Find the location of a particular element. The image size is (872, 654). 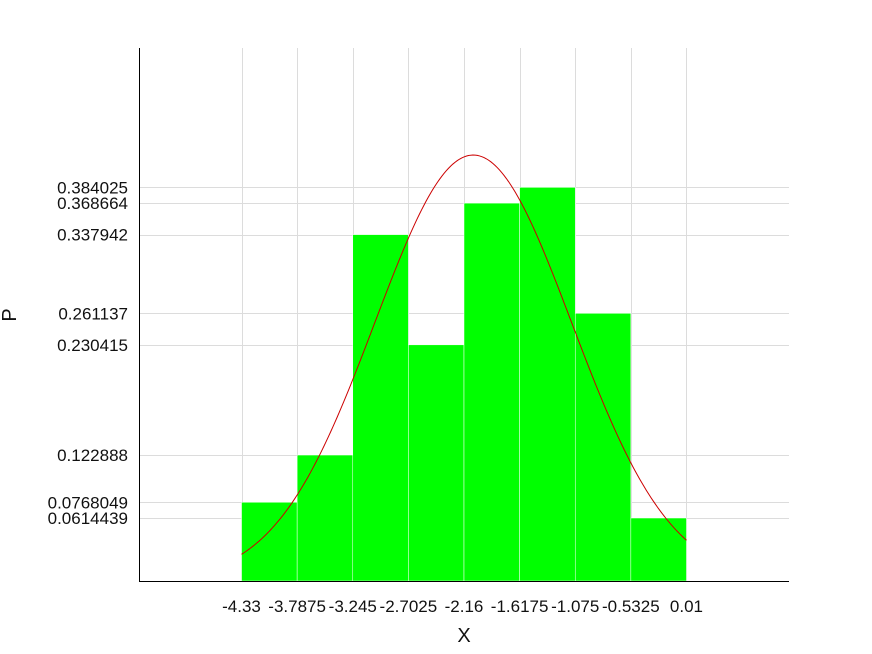

x-tick-label: -3.7875 is located at coordinates (297, 606).